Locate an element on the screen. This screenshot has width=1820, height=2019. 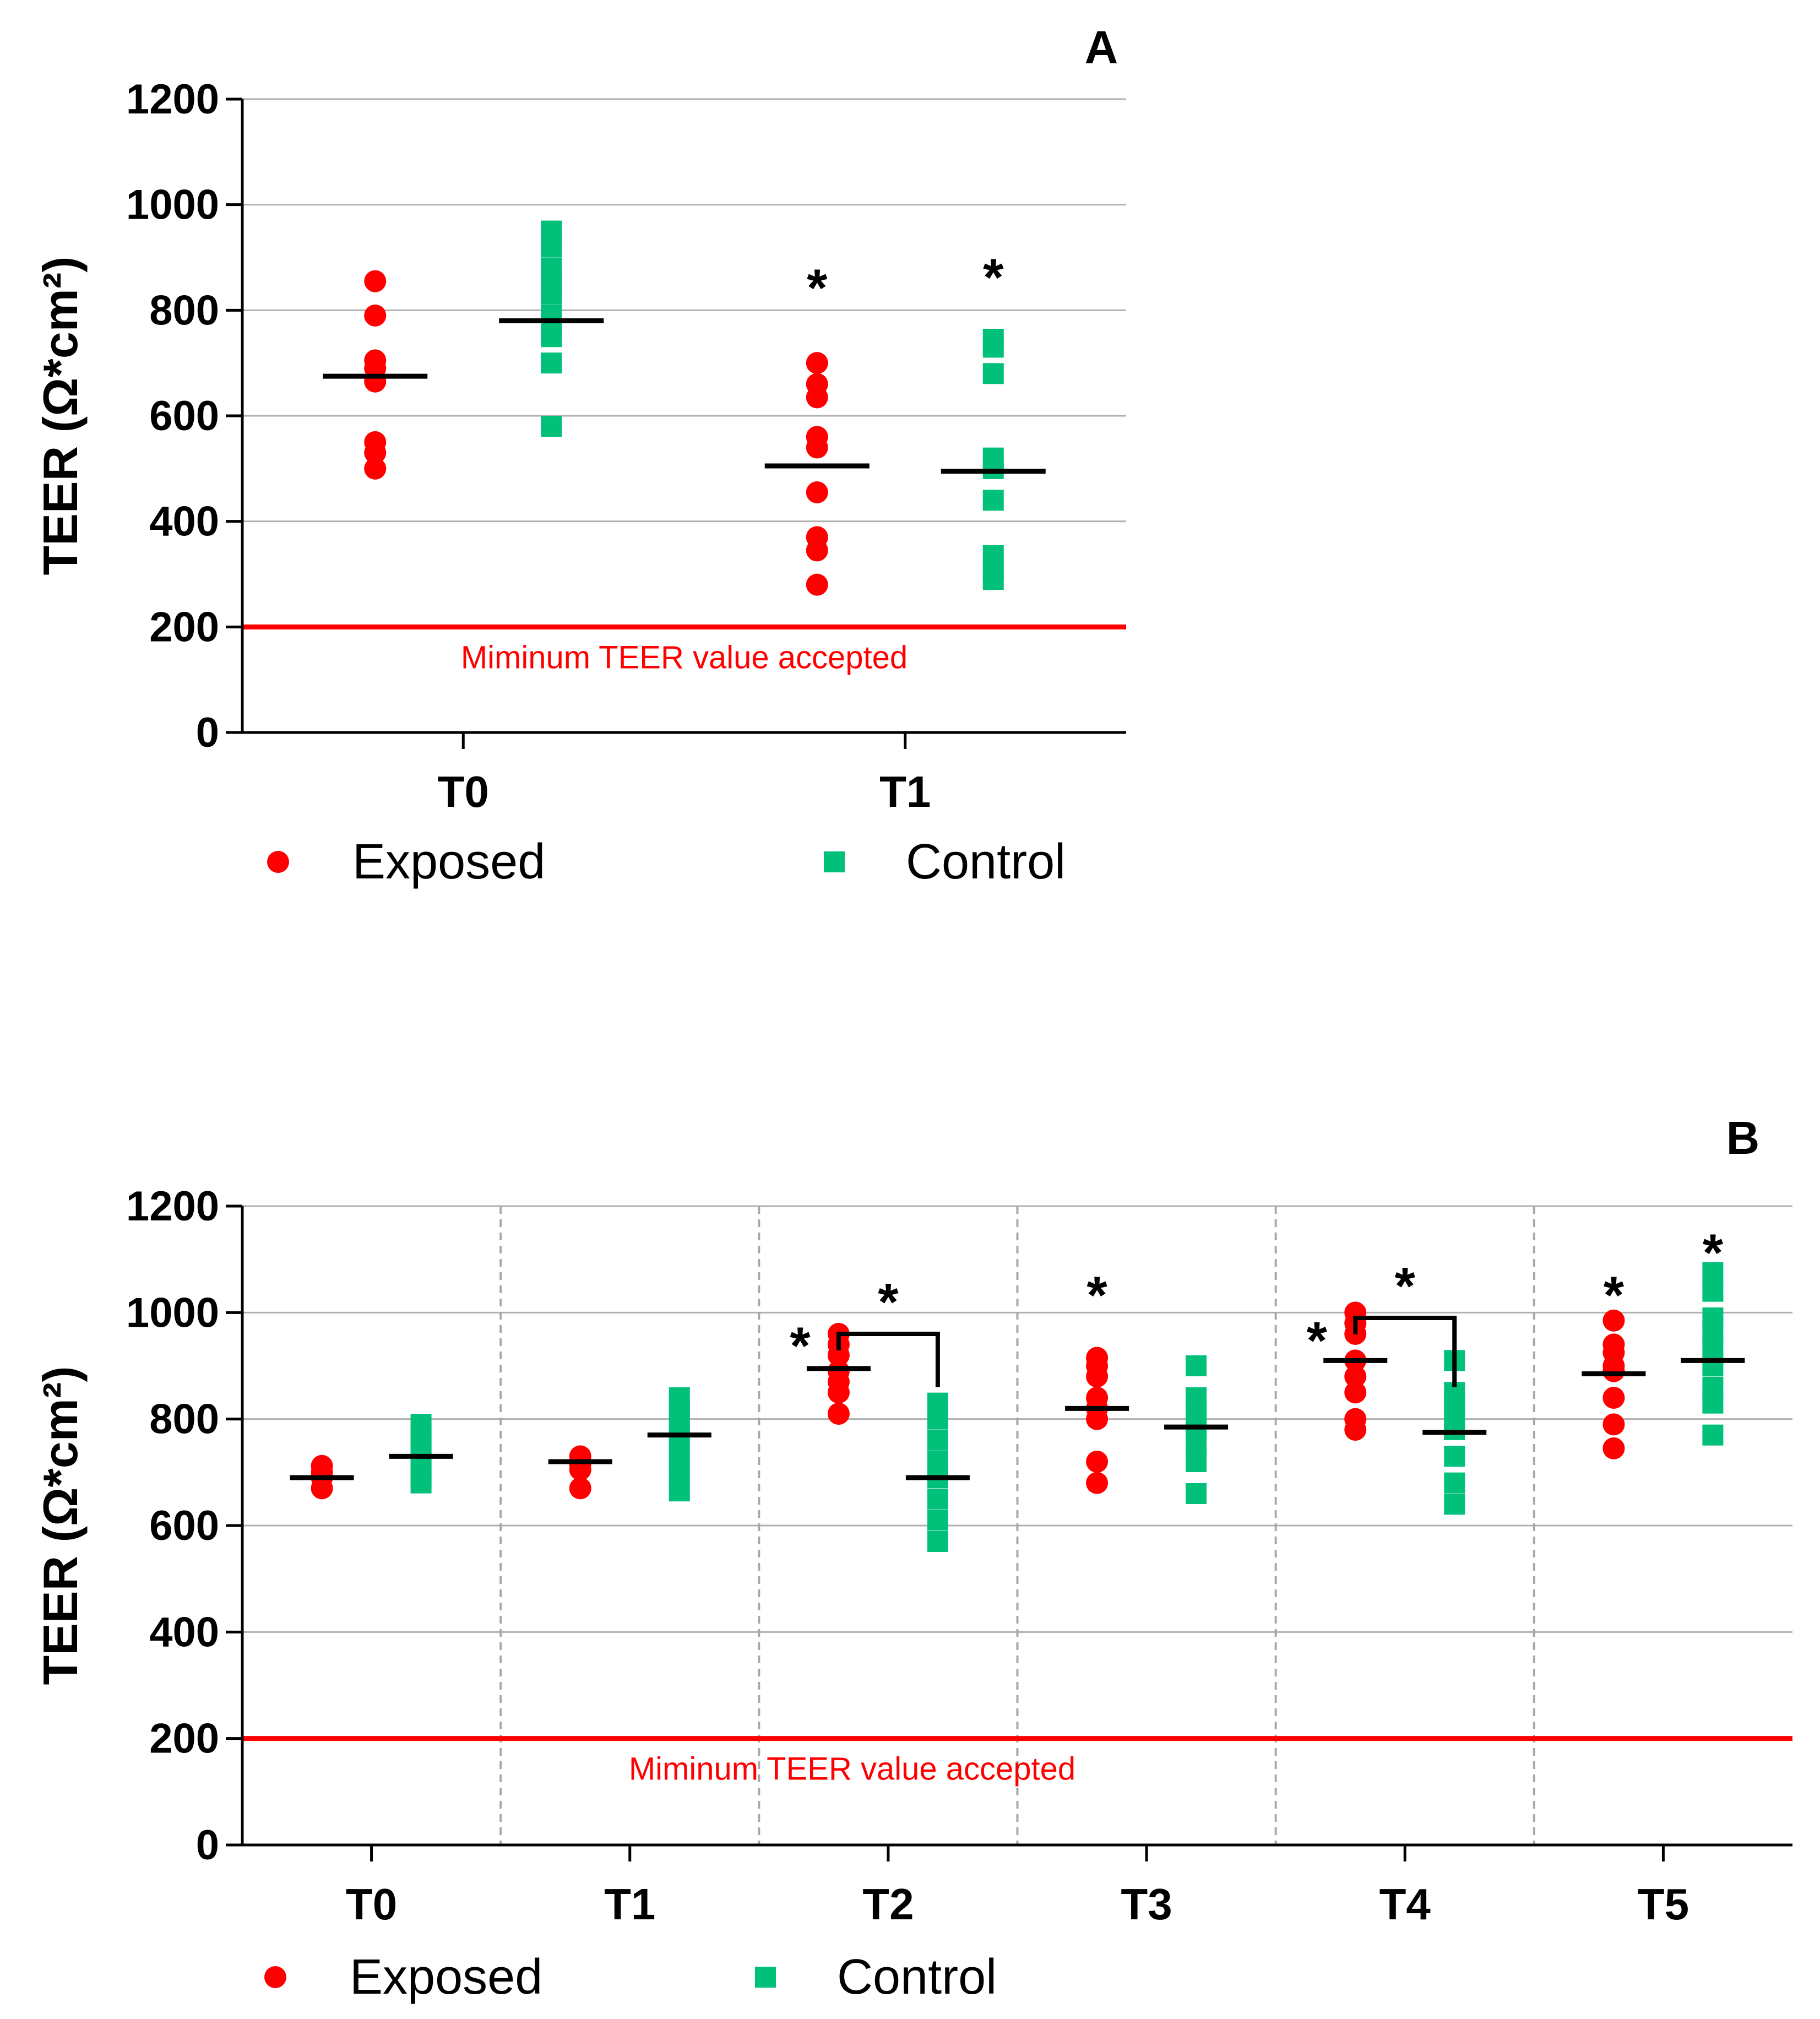
x-tick-label: T2 is located at coordinates (888, 1904).